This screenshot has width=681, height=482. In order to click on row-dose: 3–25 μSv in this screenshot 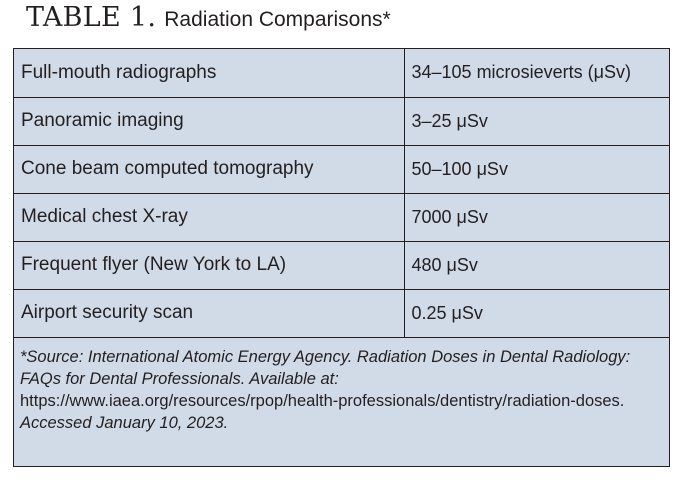, I will do `click(536, 121)`.